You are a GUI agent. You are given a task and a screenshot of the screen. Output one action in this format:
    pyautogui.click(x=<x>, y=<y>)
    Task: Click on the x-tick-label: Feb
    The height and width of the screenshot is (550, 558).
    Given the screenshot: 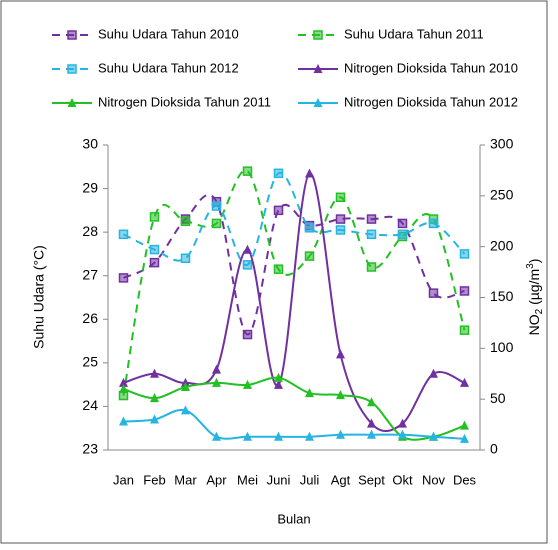 What is the action you would take?
    pyautogui.click(x=154, y=479)
    